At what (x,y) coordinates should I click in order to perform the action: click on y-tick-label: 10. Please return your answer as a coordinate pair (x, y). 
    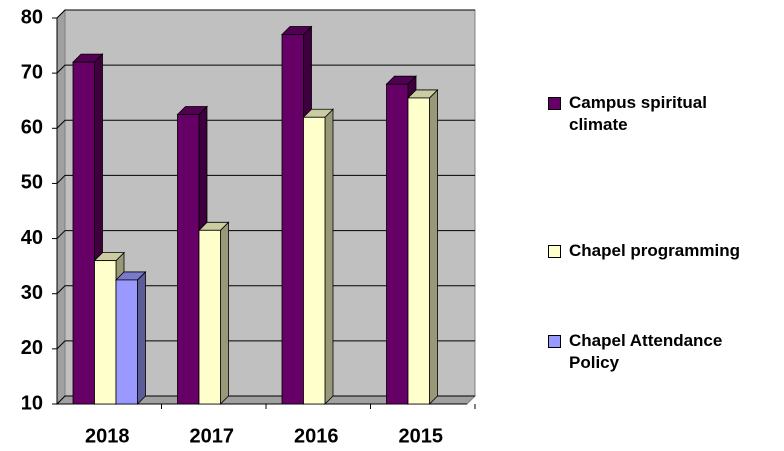
    Looking at the image, I should click on (32, 403).